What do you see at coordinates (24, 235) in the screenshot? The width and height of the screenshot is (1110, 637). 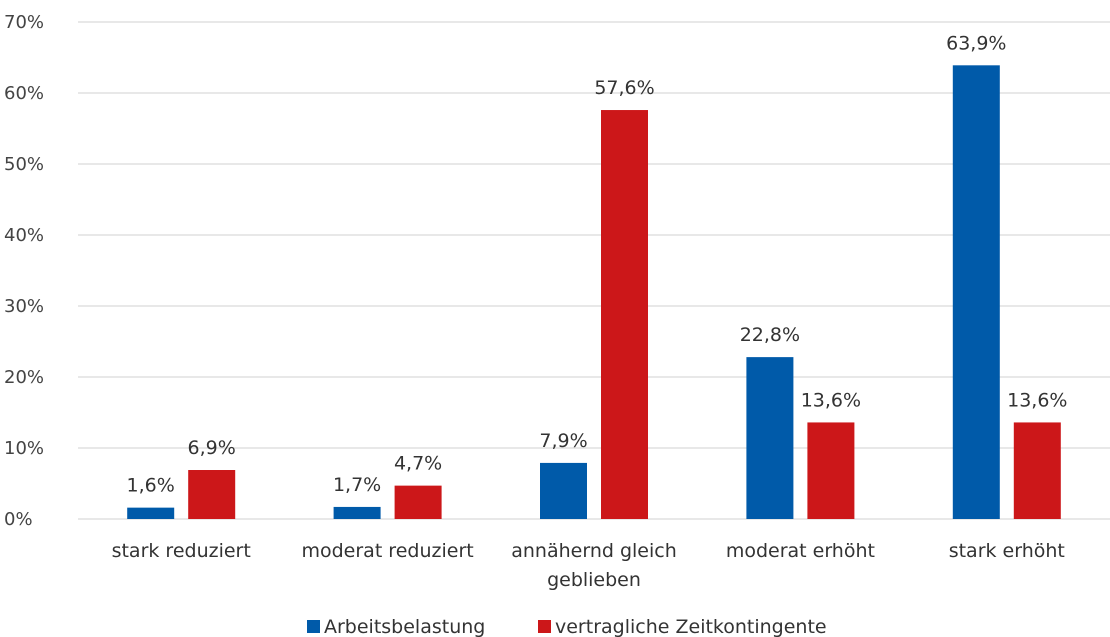 I see `y-tick-label: 40%` at bounding box center [24, 235].